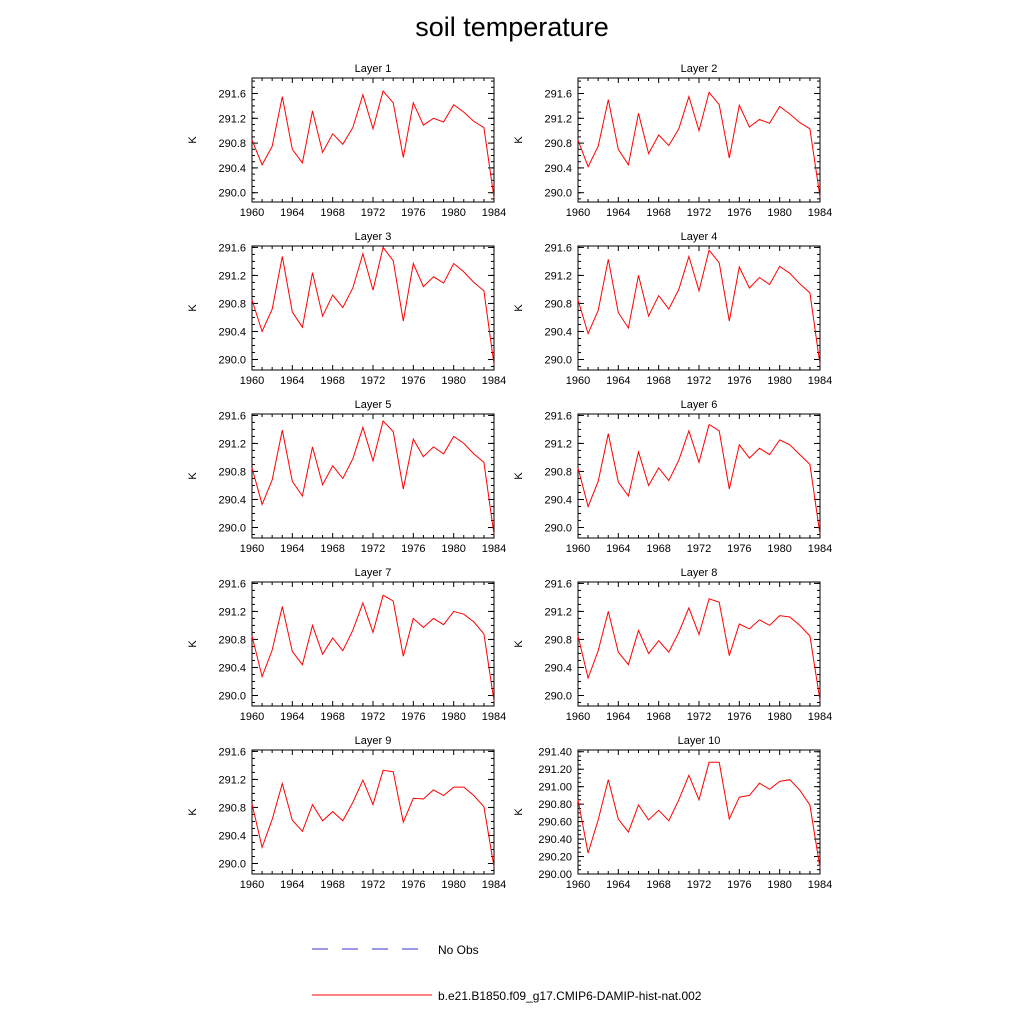 The image size is (1024, 1024). I want to click on y-tick-label: 291.00, so click(555, 788).